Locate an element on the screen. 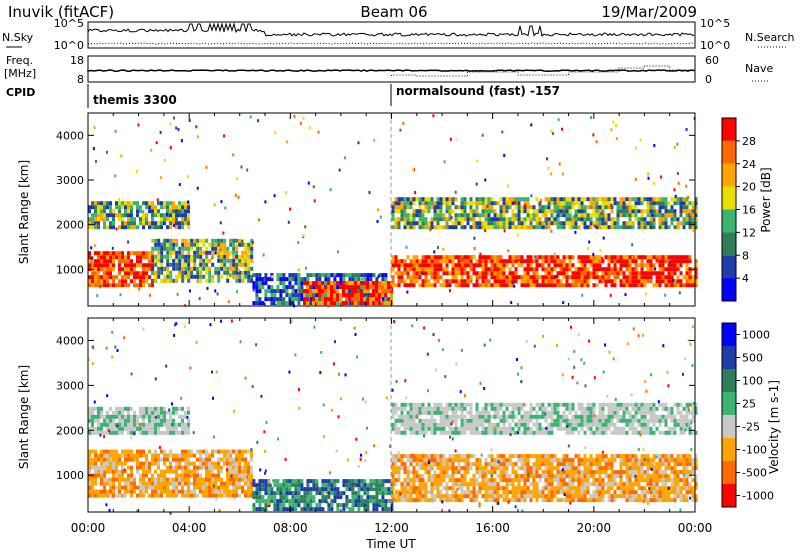 Image resolution: width=800 pixels, height=554 pixels. freq-label-2: [MHz] is located at coordinates (20, 73).